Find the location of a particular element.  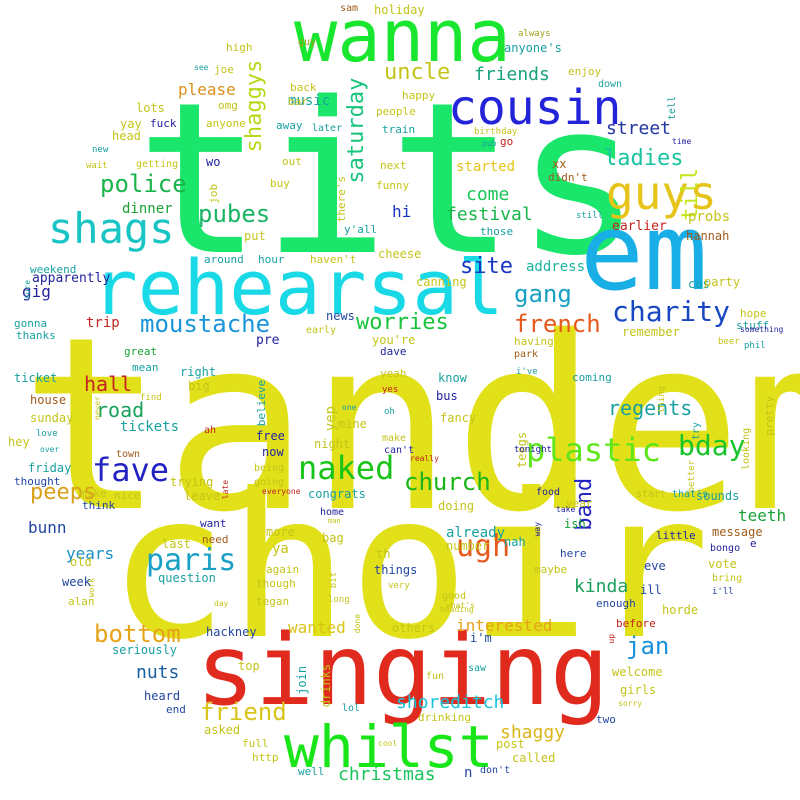

word-make: make is located at coordinates (394, 438).